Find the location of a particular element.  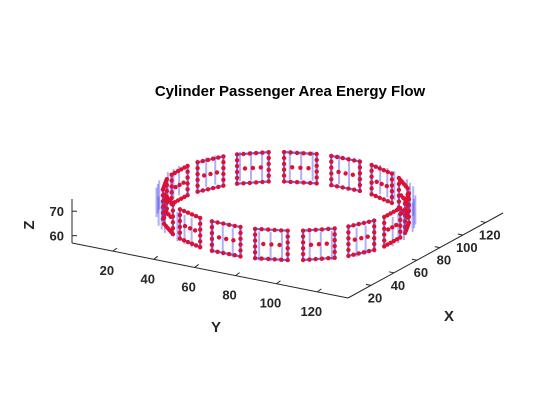

y-tick-label: 60 is located at coordinates (188, 286).